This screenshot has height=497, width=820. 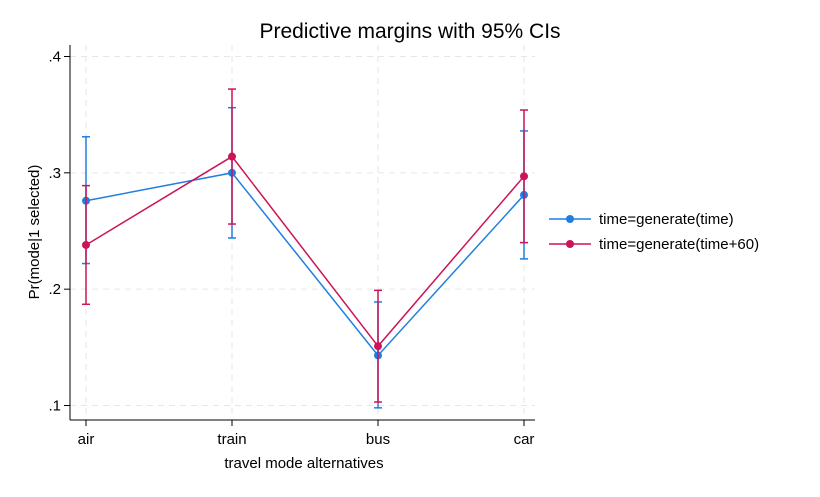 What do you see at coordinates (86, 439) in the screenshot?
I see `x-tick-label: air` at bounding box center [86, 439].